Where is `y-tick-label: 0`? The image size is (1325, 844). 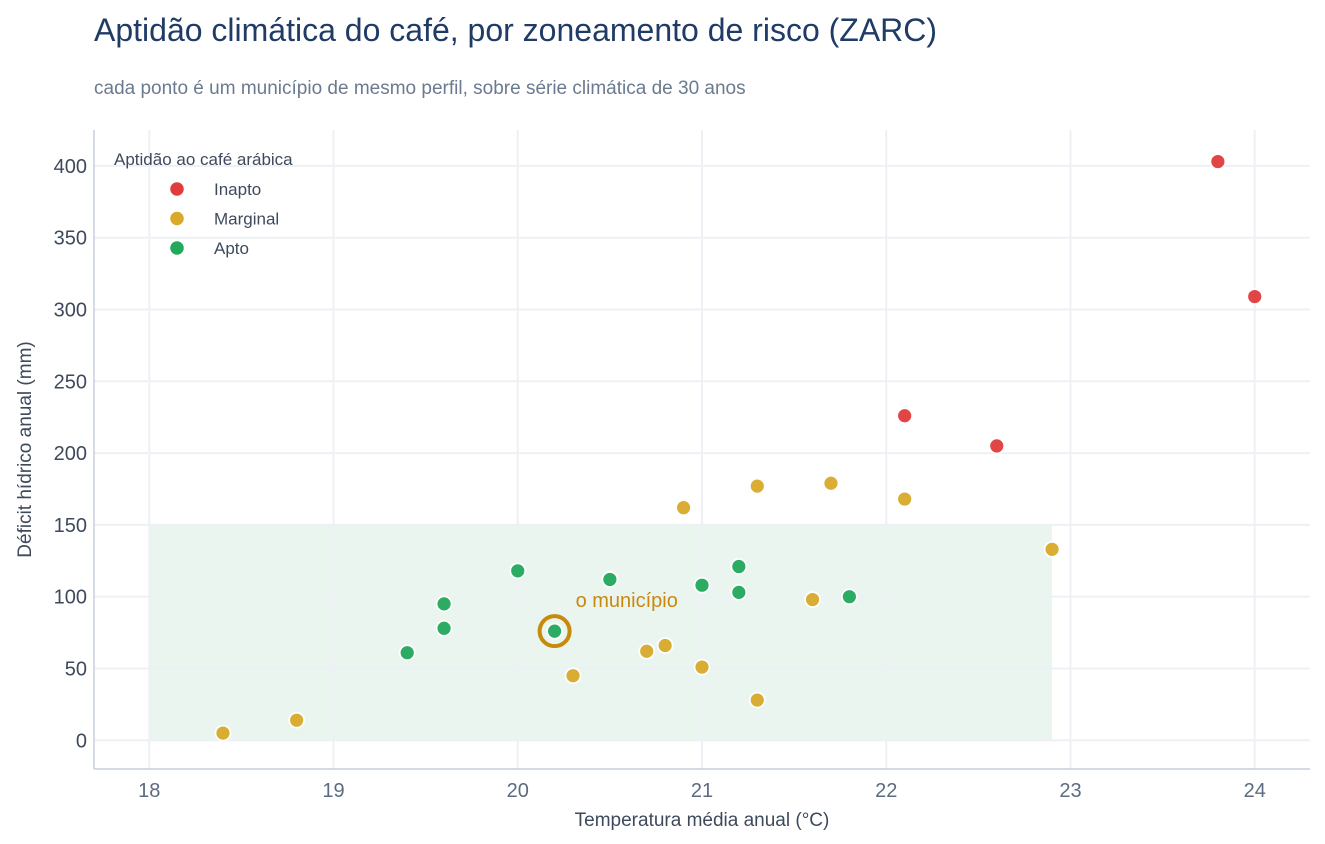
y-tick-label: 0 is located at coordinates (81, 741).